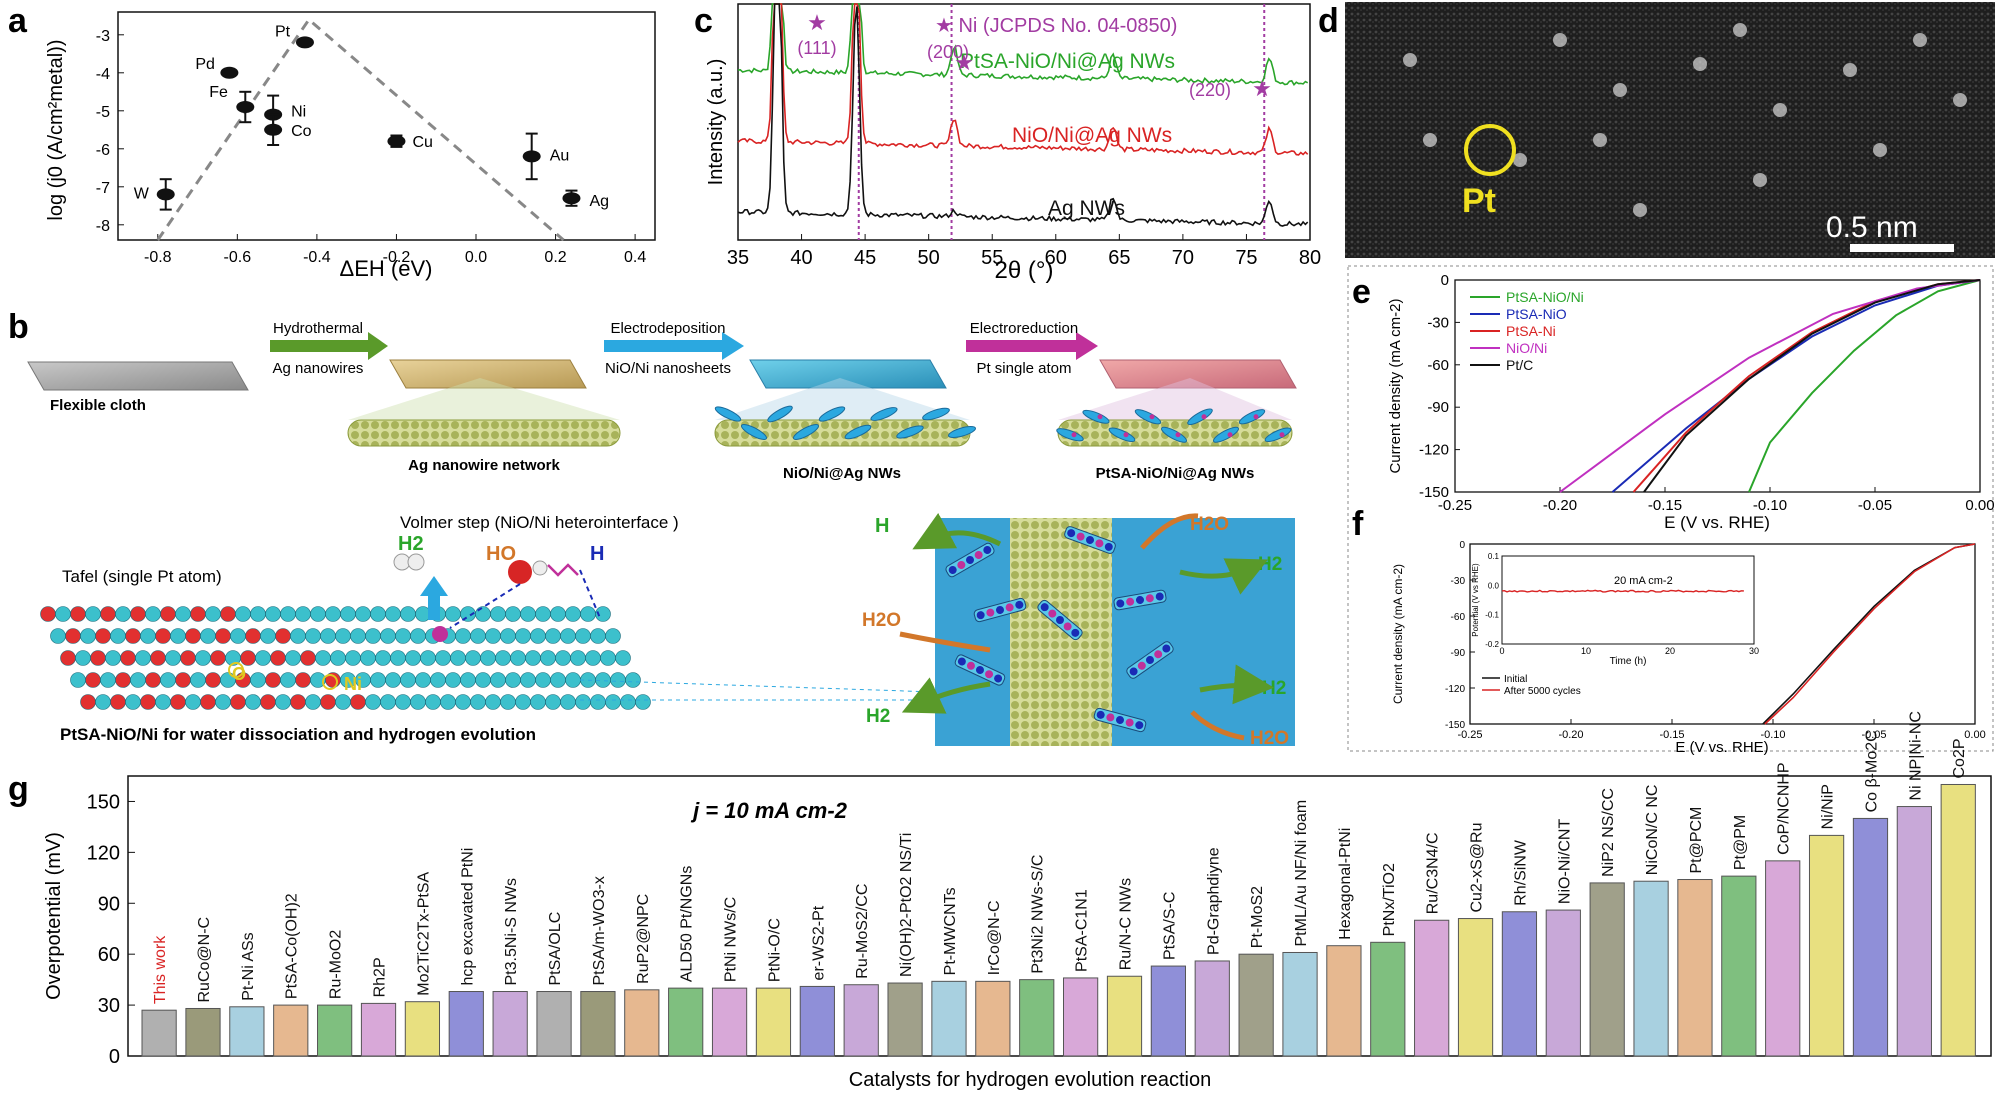 Image resolution: width=2001 pixels, height=1104 pixels. Describe the element at coordinates (531, 156) in the screenshot. I see `point-au` at that location.